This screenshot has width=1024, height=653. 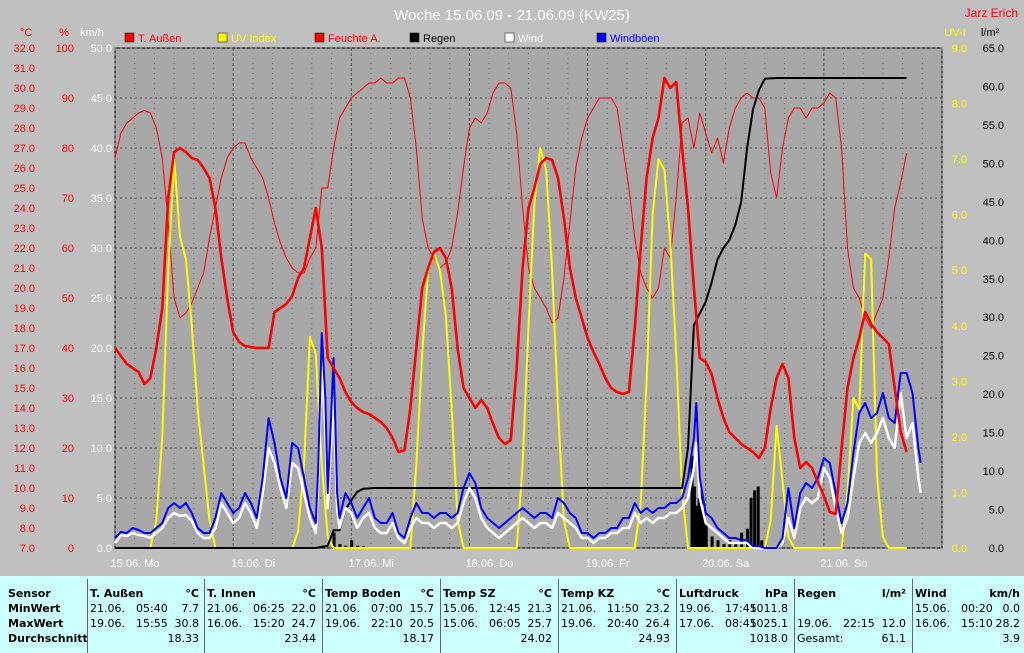 What do you see at coordinates (894, 623) in the screenshot?
I see `max-value: 12.0` at bounding box center [894, 623].